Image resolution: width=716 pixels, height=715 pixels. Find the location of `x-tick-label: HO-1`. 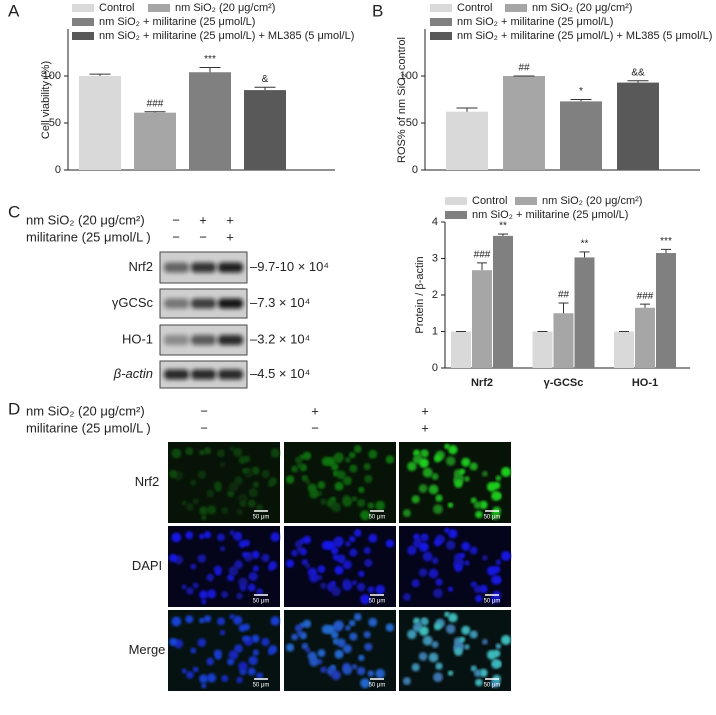

x-tick-label: HO-1 is located at coordinates (645, 383).